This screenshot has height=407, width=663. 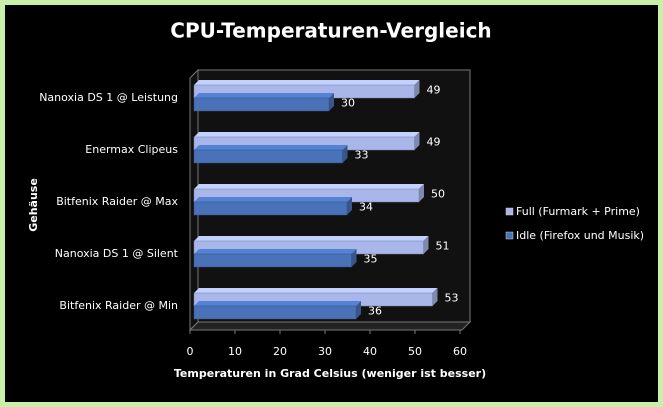 What do you see at coordinates (366, 207) in the screenshot?
I see `value-label: 34` at bounding box center [366, 207].